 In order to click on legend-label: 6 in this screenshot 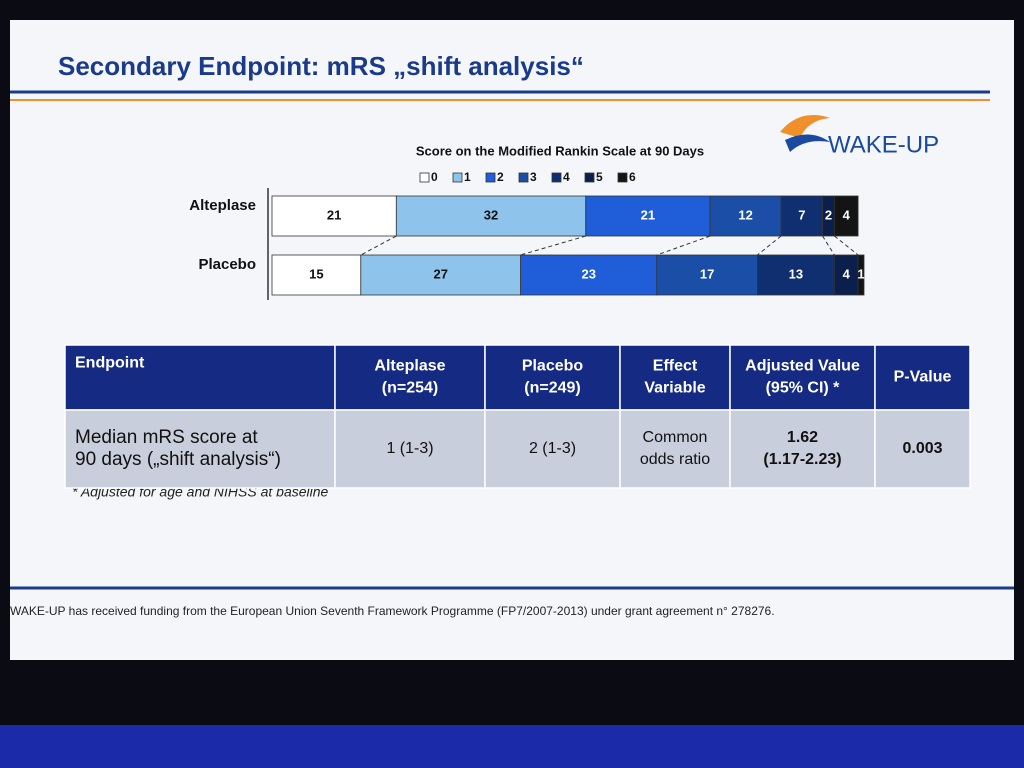, I will do `click(632, 177)`.